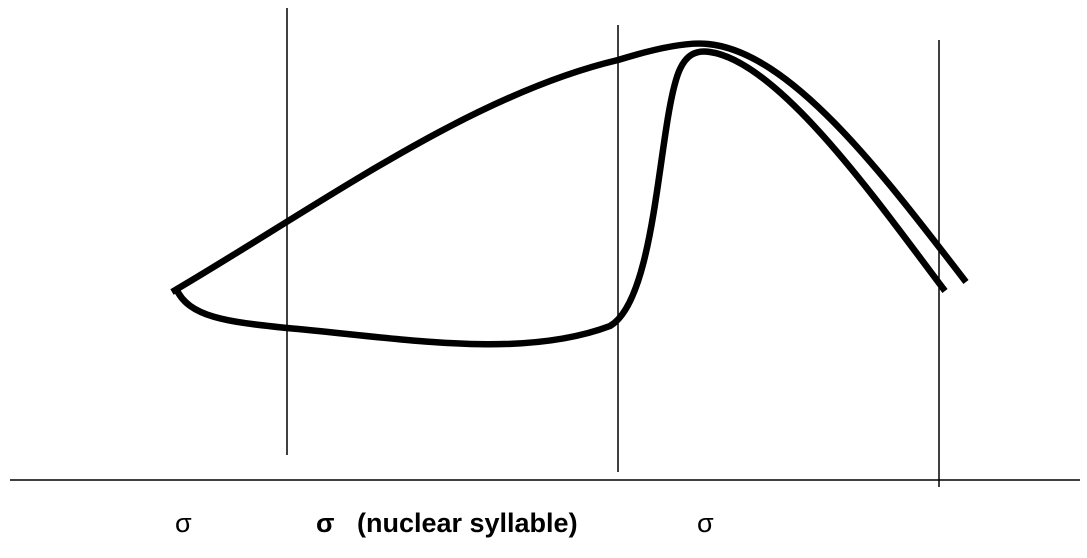  I want to click on left-syllable-label: σ, so click(183, 523).